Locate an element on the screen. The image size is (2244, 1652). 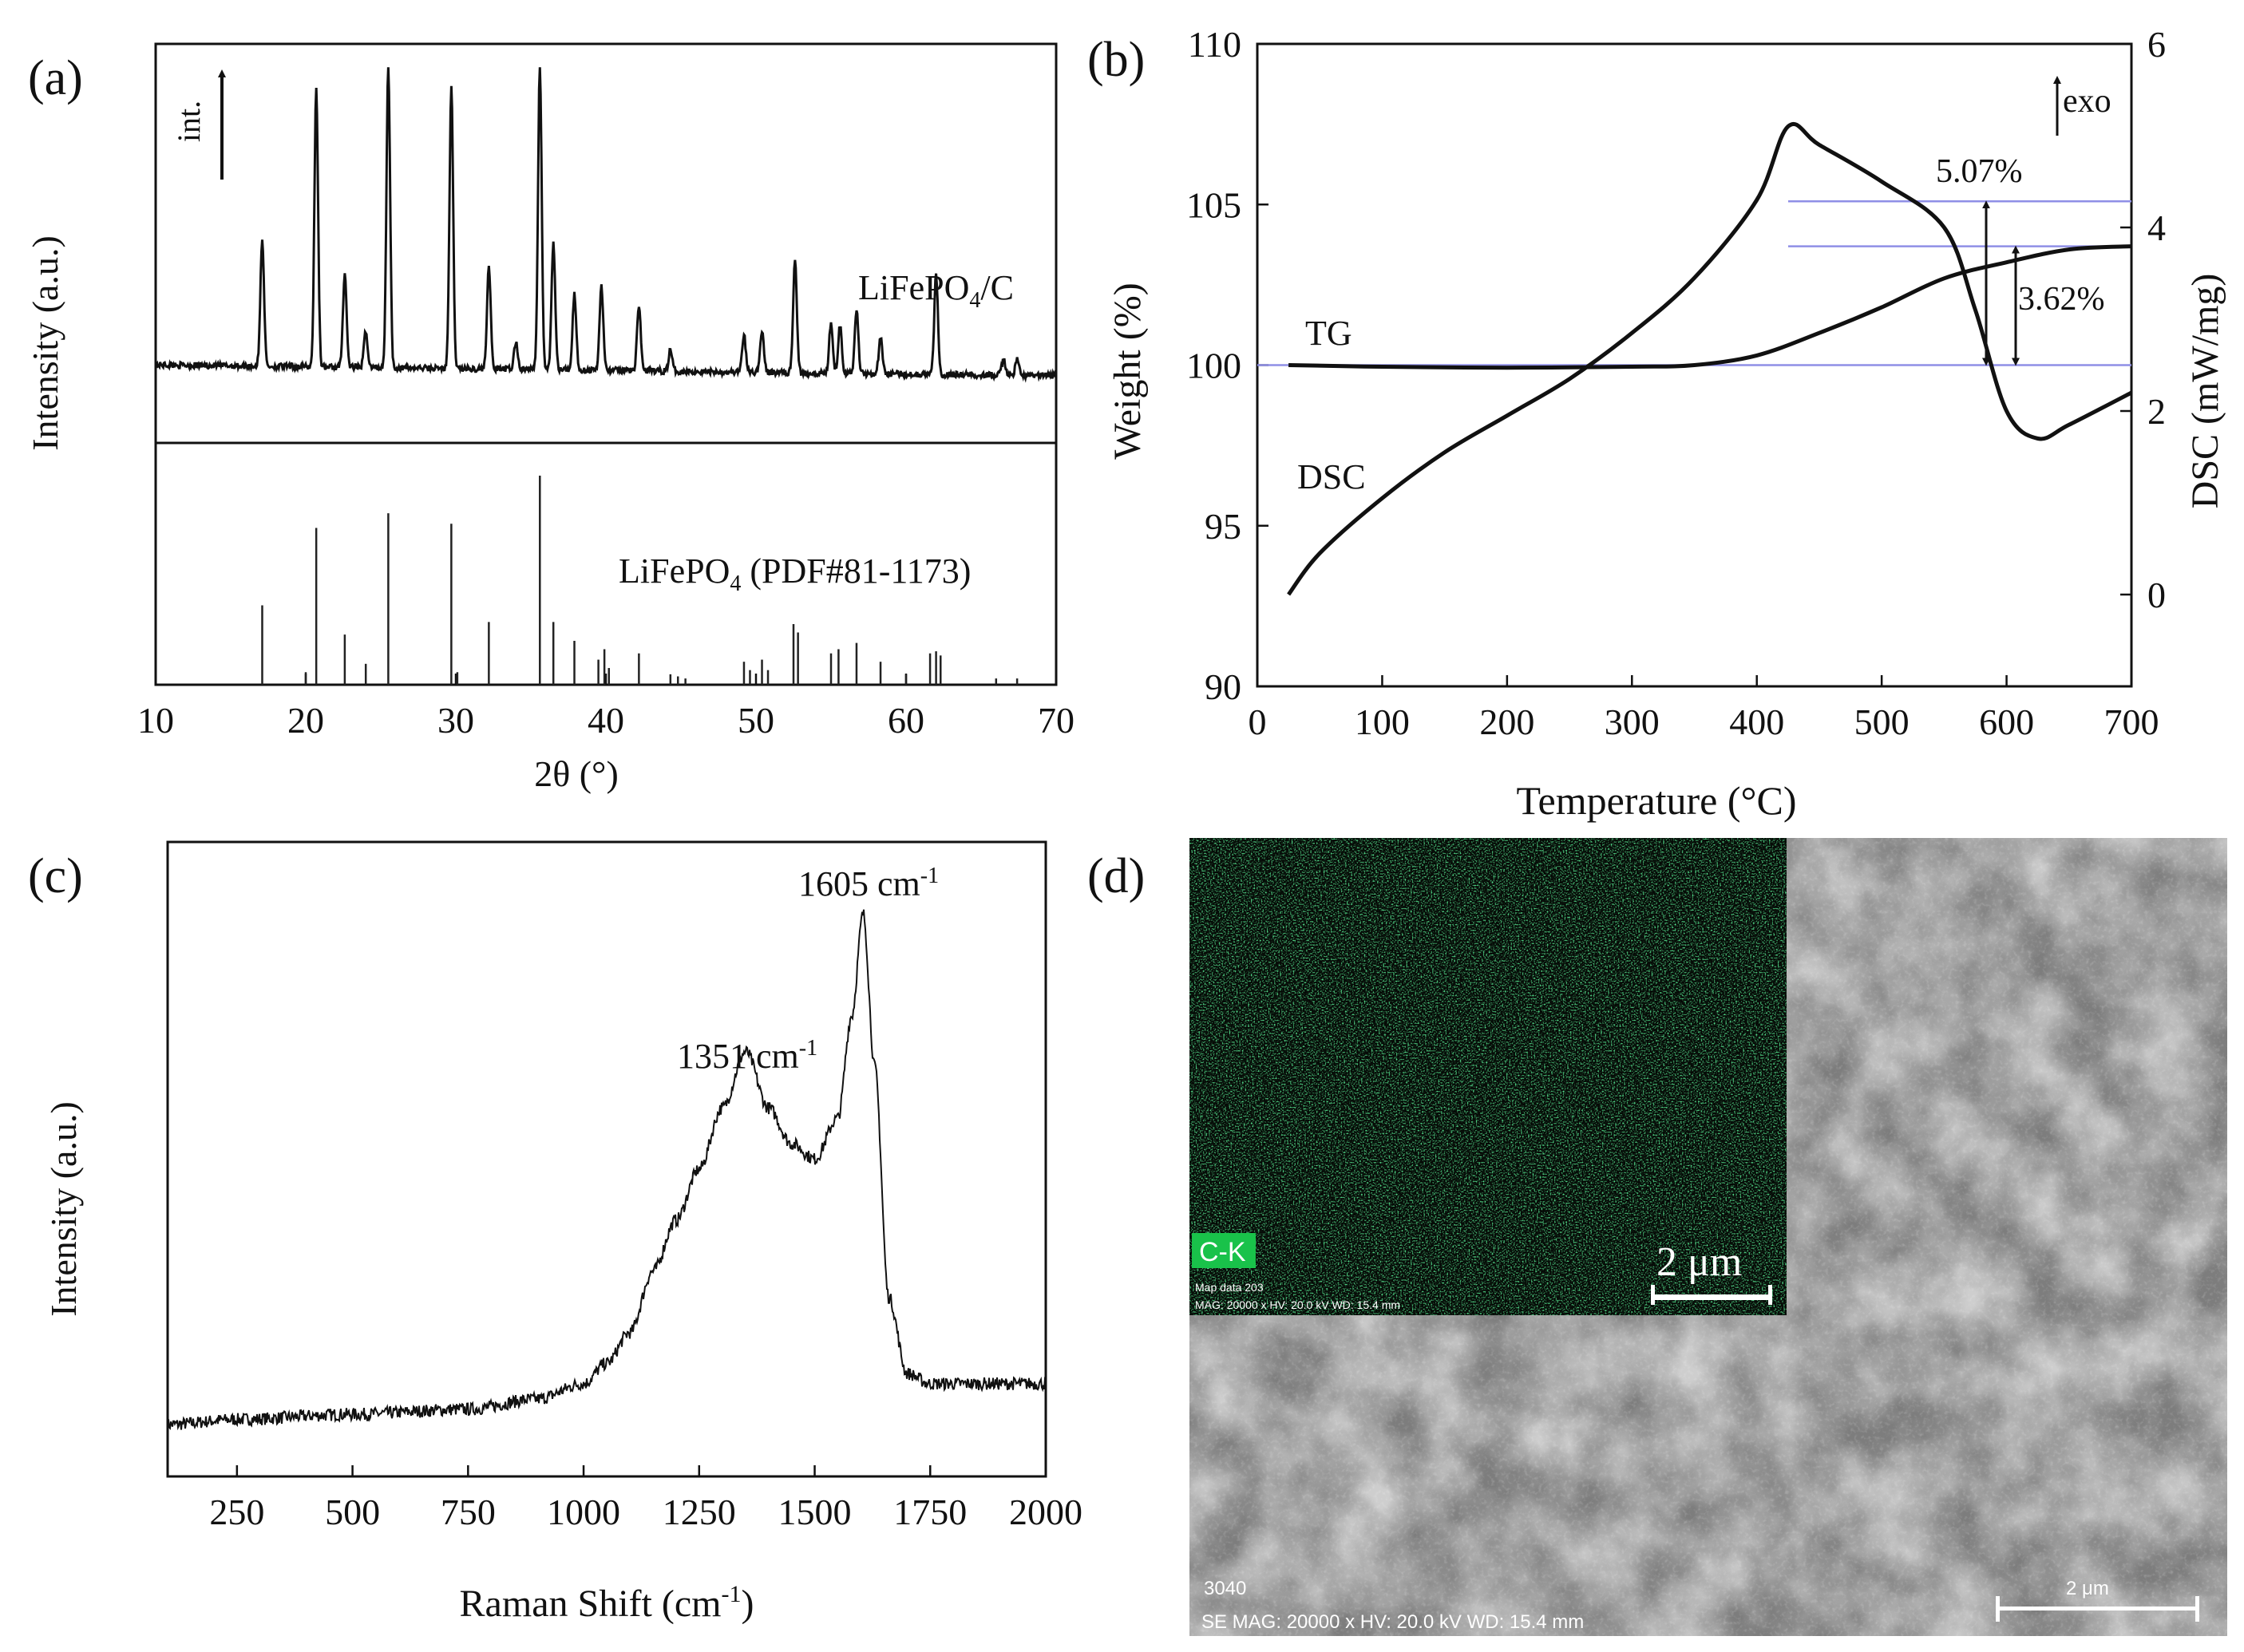
sem-info-bar: SE MAG: 20000 x HV: 20.0 kV WD: 15.4 mm is located at coordinates (1392, 1622).